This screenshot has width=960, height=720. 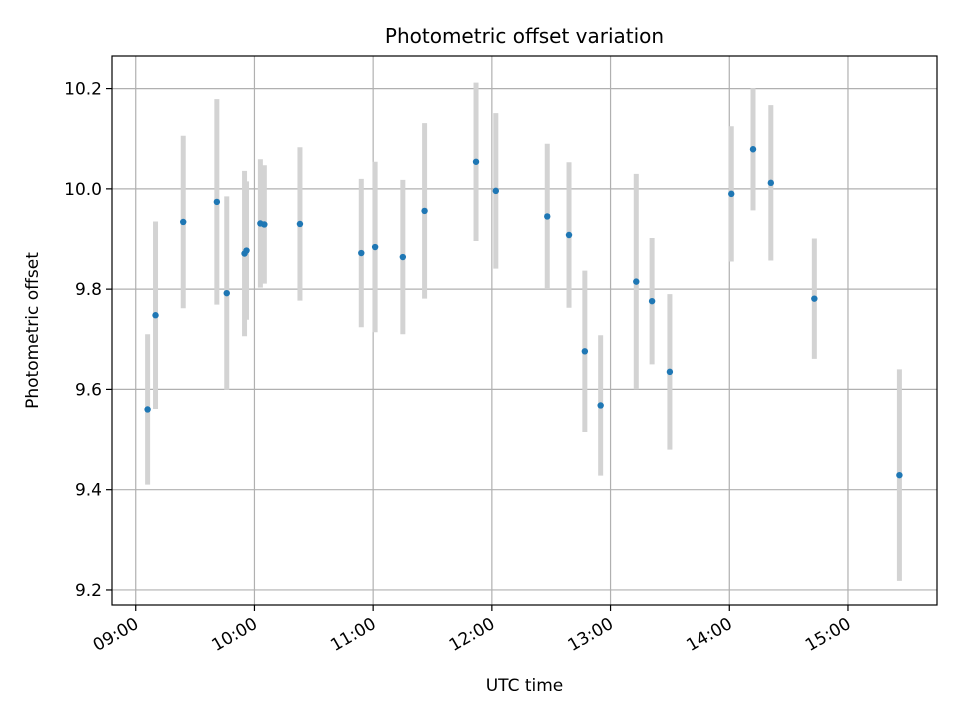 What do you see at coordinates (88, 390) in the screenshot?
I see `y-tick-label: 9.6` at bounding box center [88, 390].